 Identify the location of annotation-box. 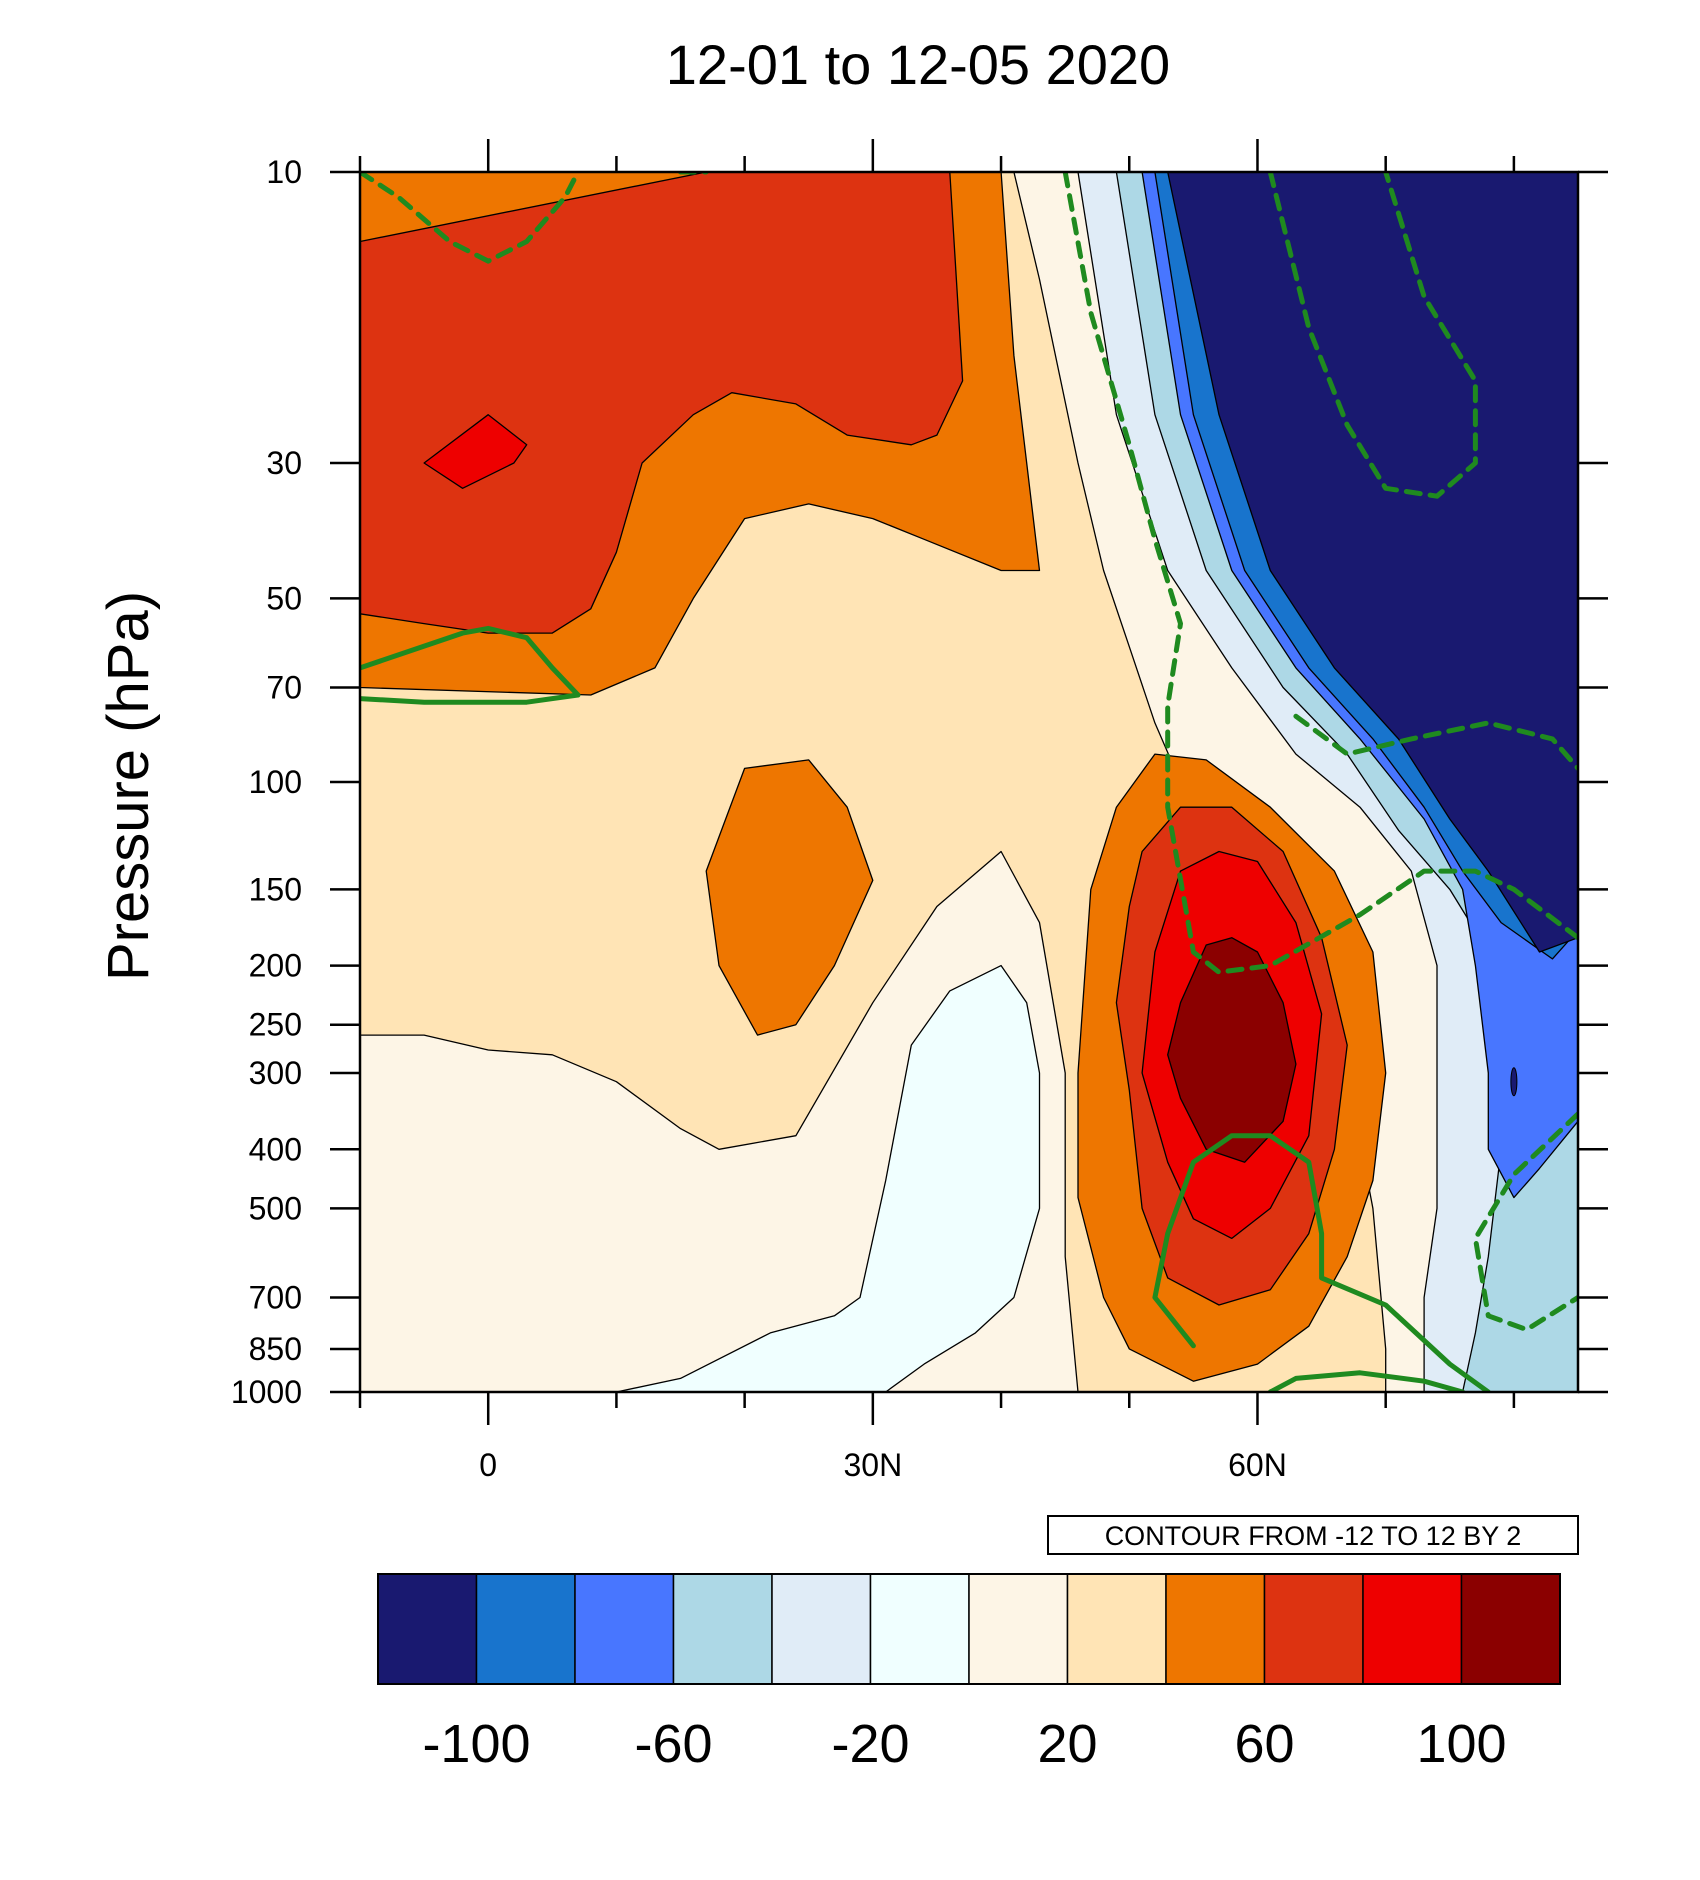
(1313, 1535).